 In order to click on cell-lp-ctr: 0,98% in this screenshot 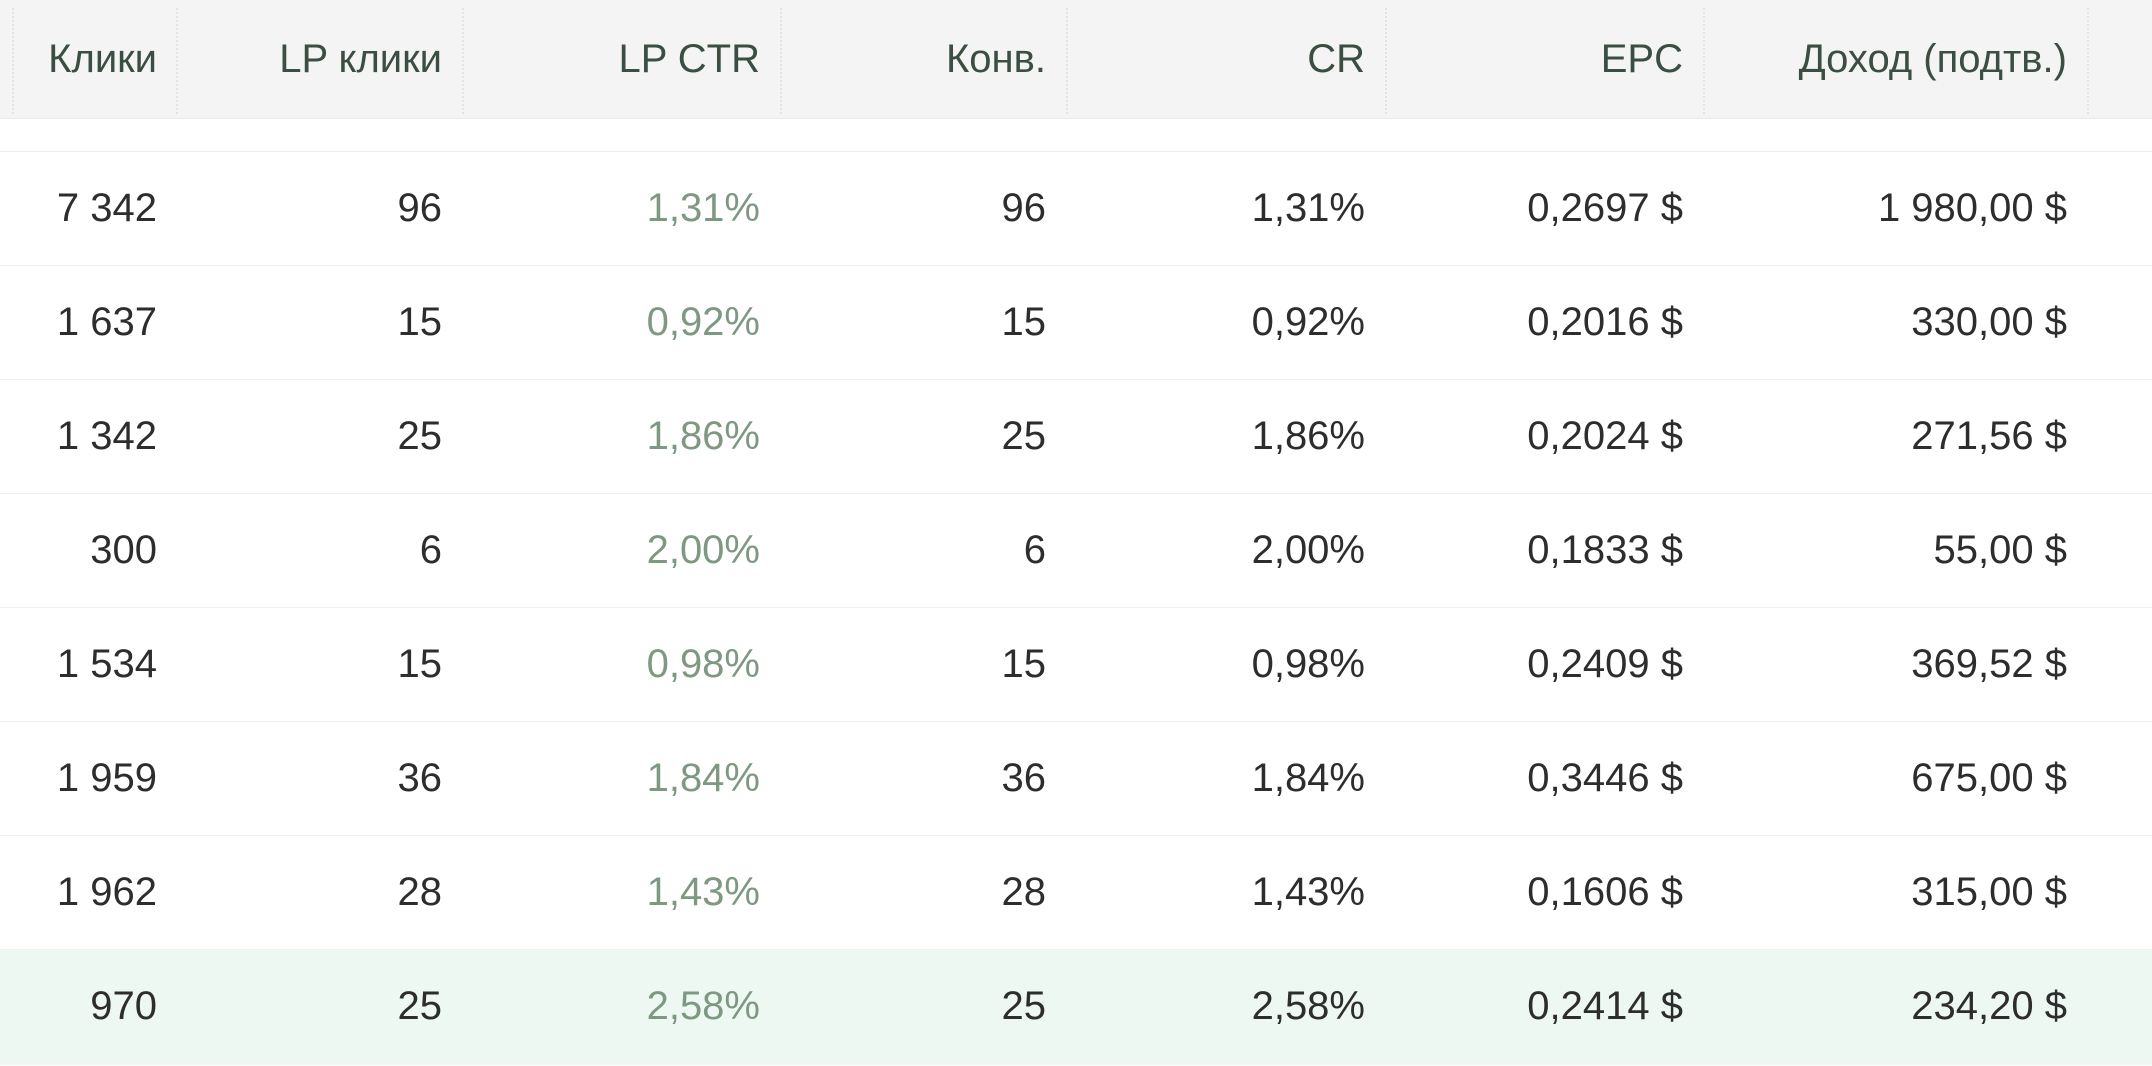, I will do `click(703, 664)`.